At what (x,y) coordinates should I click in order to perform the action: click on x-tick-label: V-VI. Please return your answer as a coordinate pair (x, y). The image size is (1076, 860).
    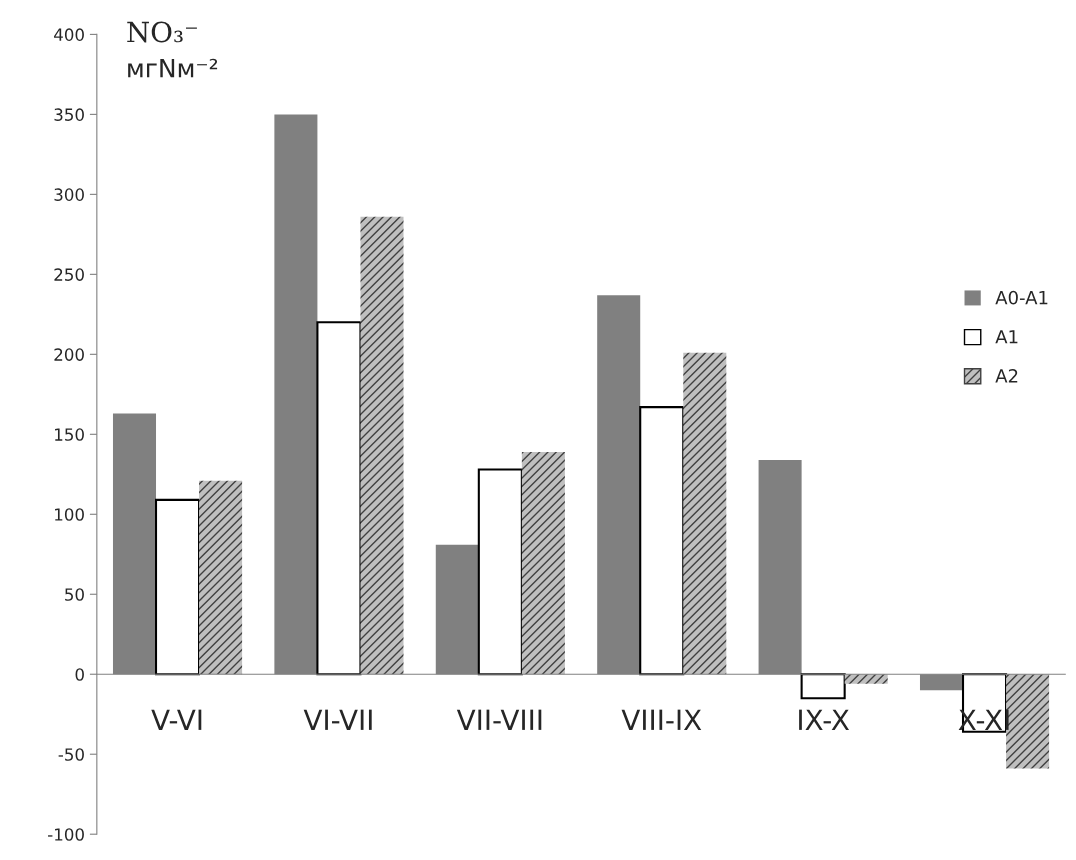
    Looking at the image, I should click on (176, 719).